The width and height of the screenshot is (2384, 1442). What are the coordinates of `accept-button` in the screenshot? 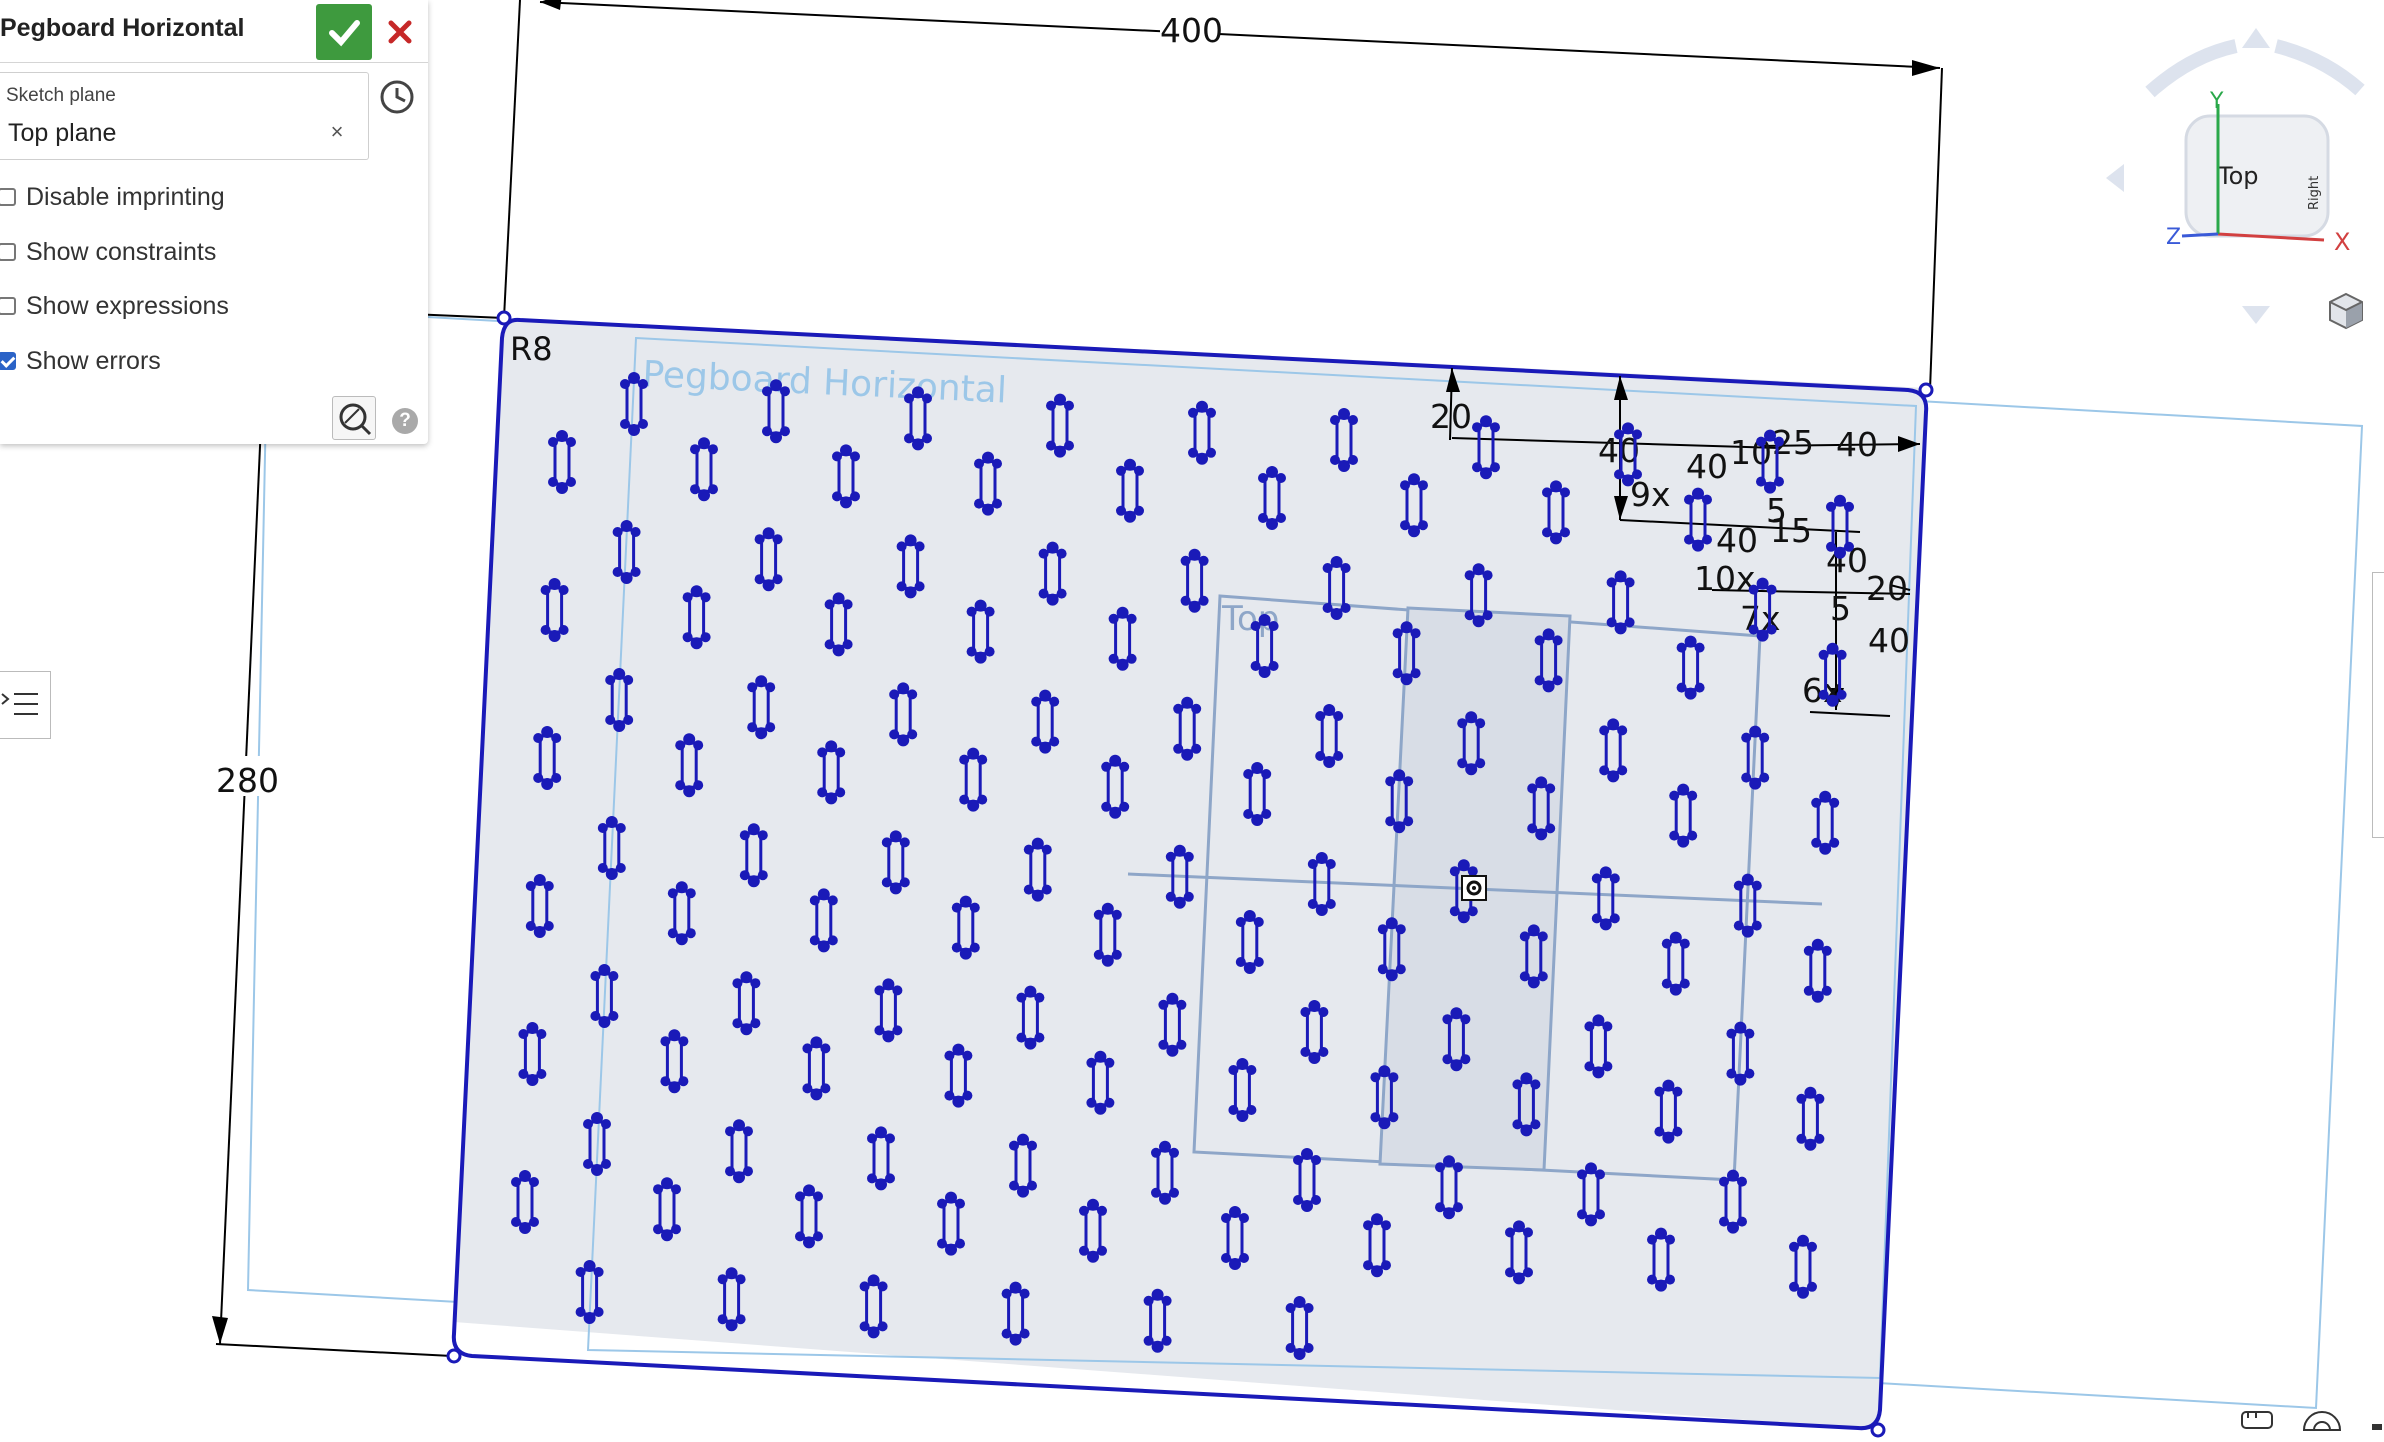 It's located at (344, 32).